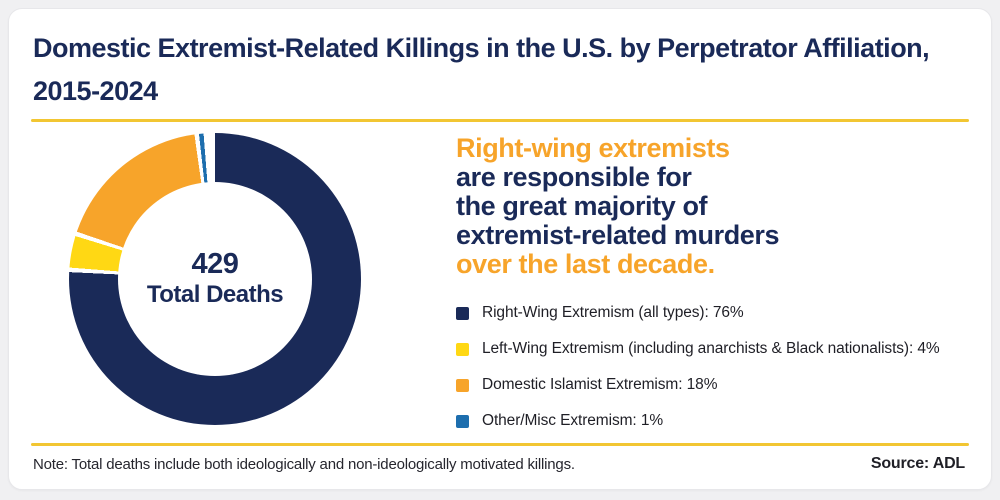 The width and height of the screenshot is (1000, 500). I want to click on donut-total-label: Total Deaths, so click(215, 295).